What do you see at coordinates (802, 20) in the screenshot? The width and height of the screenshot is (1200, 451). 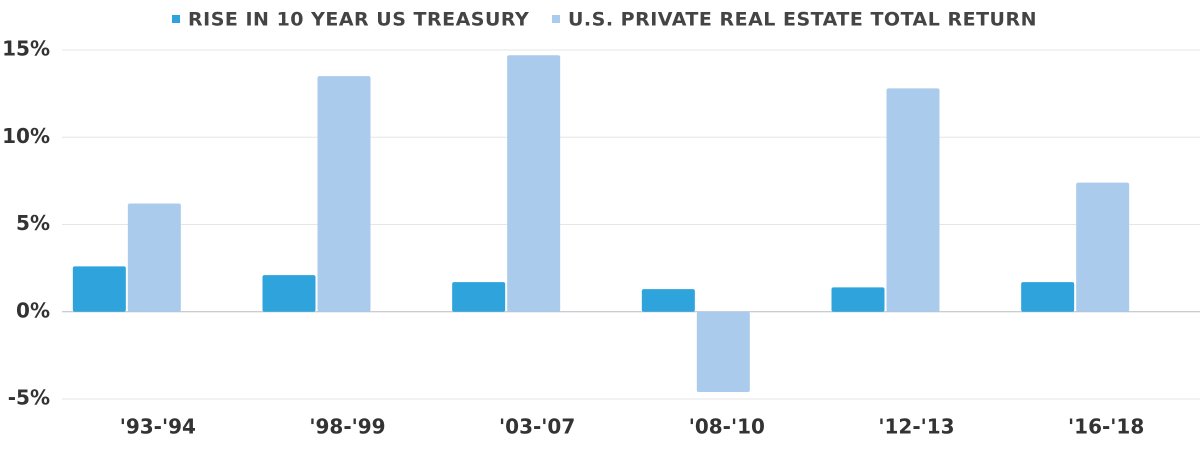 I see `legend-text: U.S. PRIVATE REAL ESTATE TOTAL RETURN` at bounding box center [802, 20].